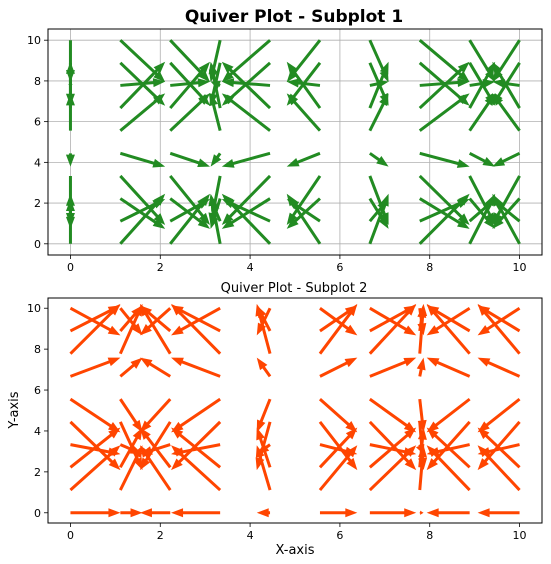 Image resolution: width=551 pixels, height=564 pixels. Describe the element at coordinates (429, 267) in the screenshot. I see `x-tick-label: 8` at that location.